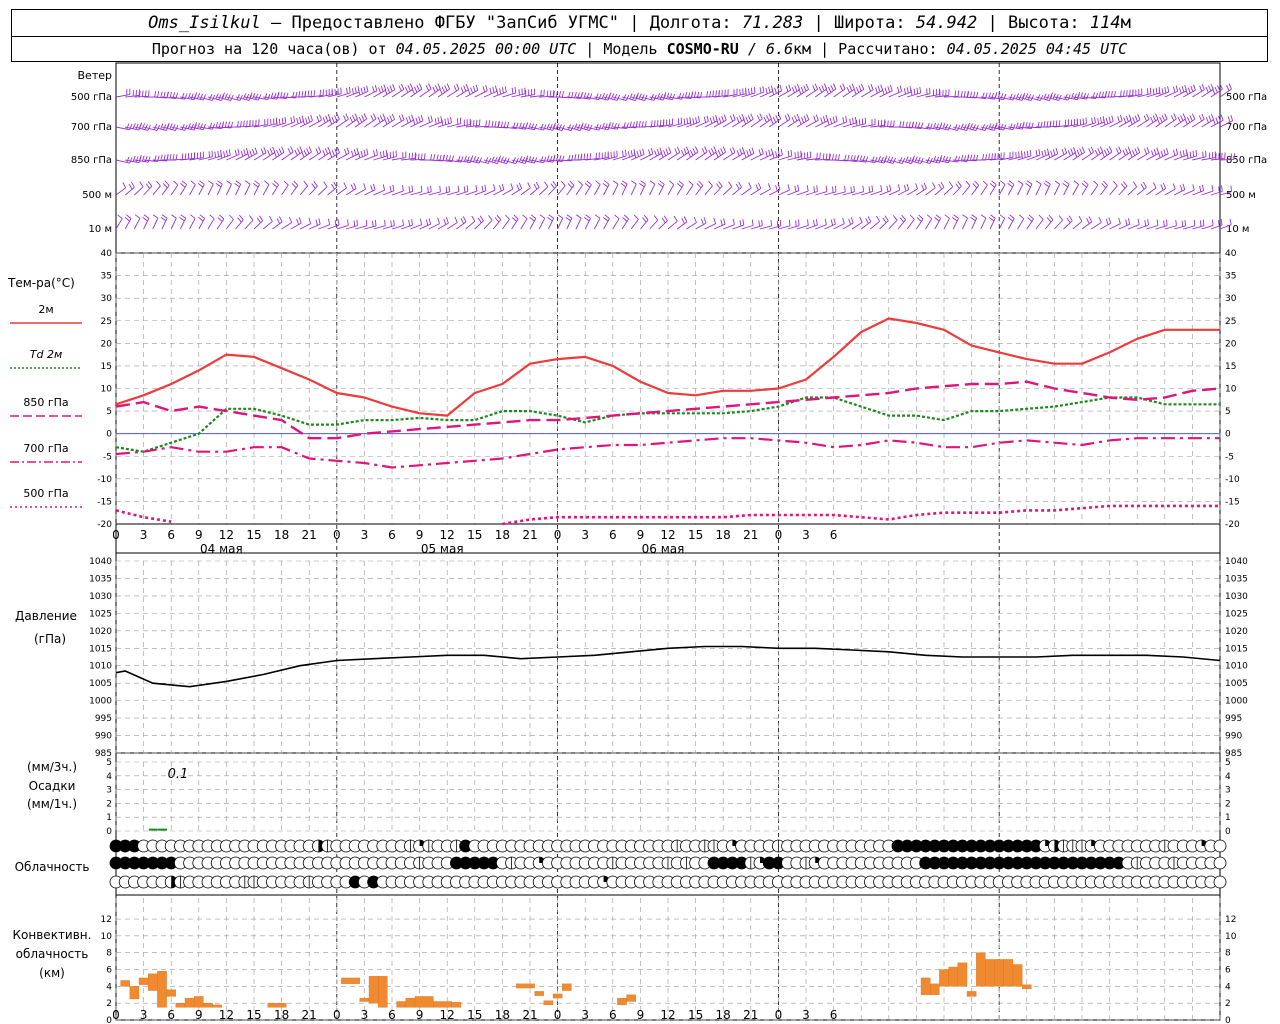 The image size is (1280, 1024). Describe the element at coordinates (106, 322) in the screenshot. I see `temp-ytick-left: 25` at that location.